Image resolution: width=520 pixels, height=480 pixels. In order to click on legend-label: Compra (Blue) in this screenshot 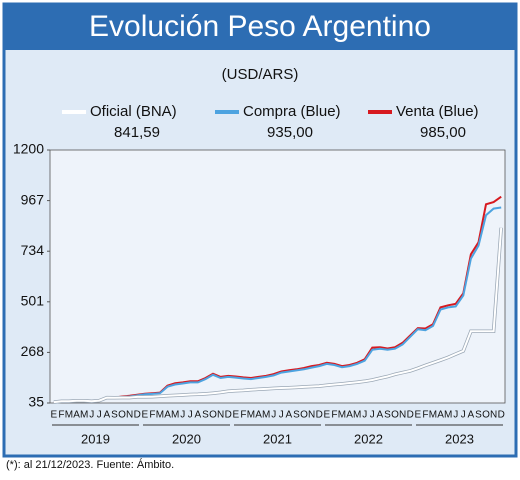, I will do `click(292, 111)`.